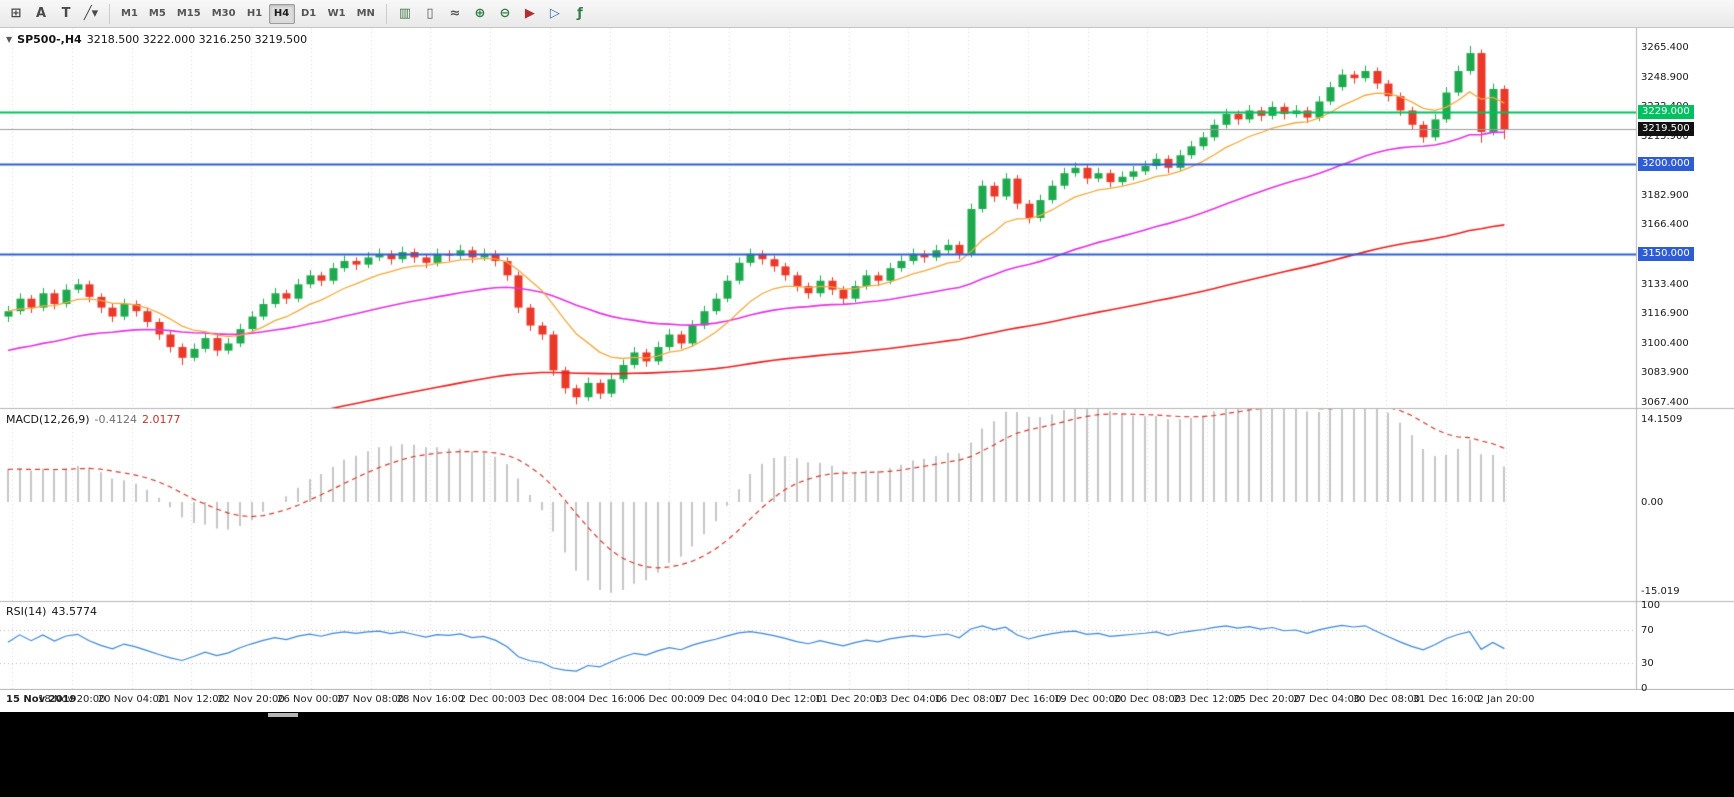 The width and height of the screenshot is (1734, 797). Describe the element at coordinates (480, 13) in the screenshot. I see `zoom-in-icon: ⊕` at that location.